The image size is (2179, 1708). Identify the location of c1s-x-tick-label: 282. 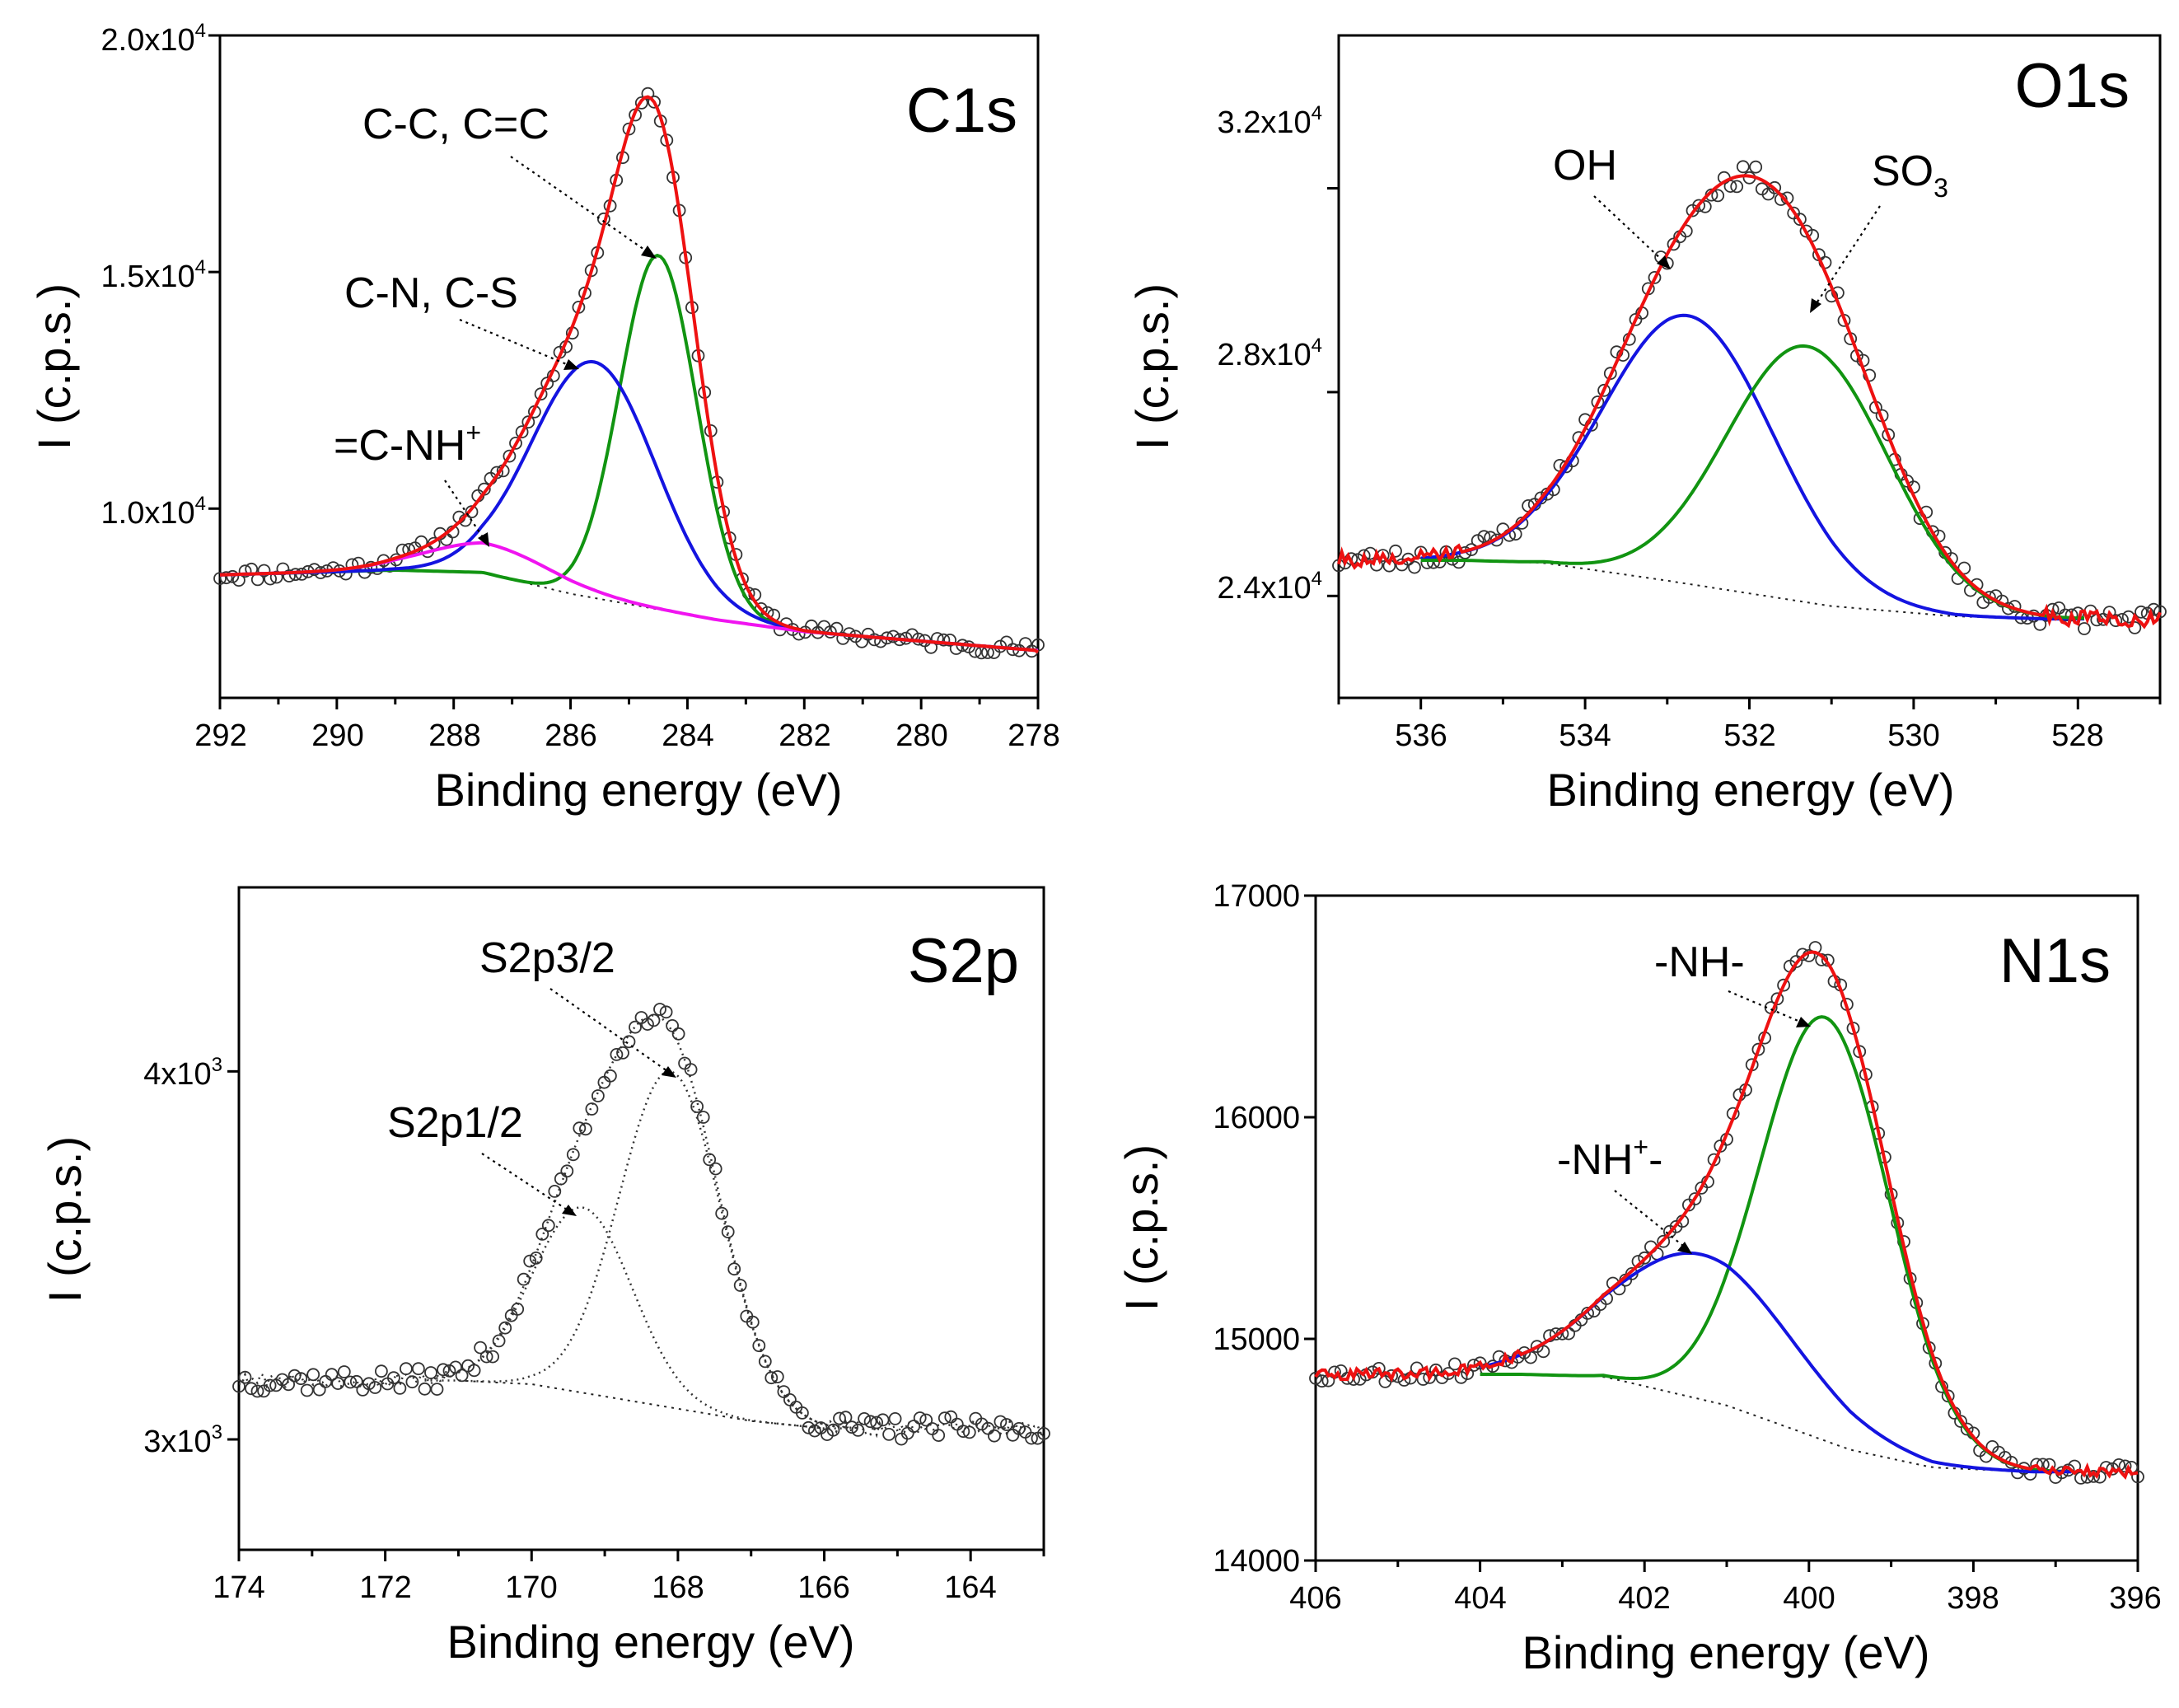
(805, 735).